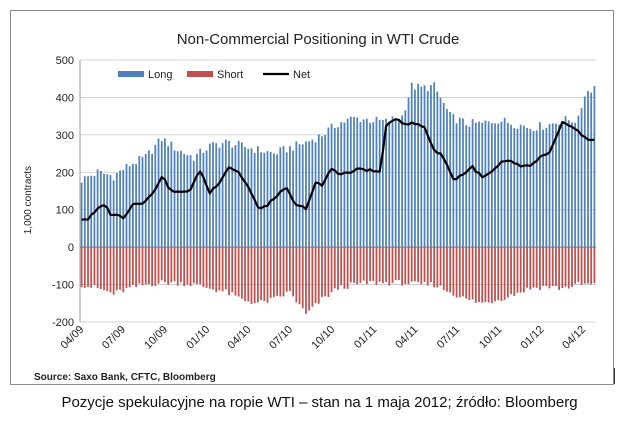  What do you see at coordinates (63, 286) in the screenshot?
I see `y-tick-label: -100` at bounding box center [63, 286].